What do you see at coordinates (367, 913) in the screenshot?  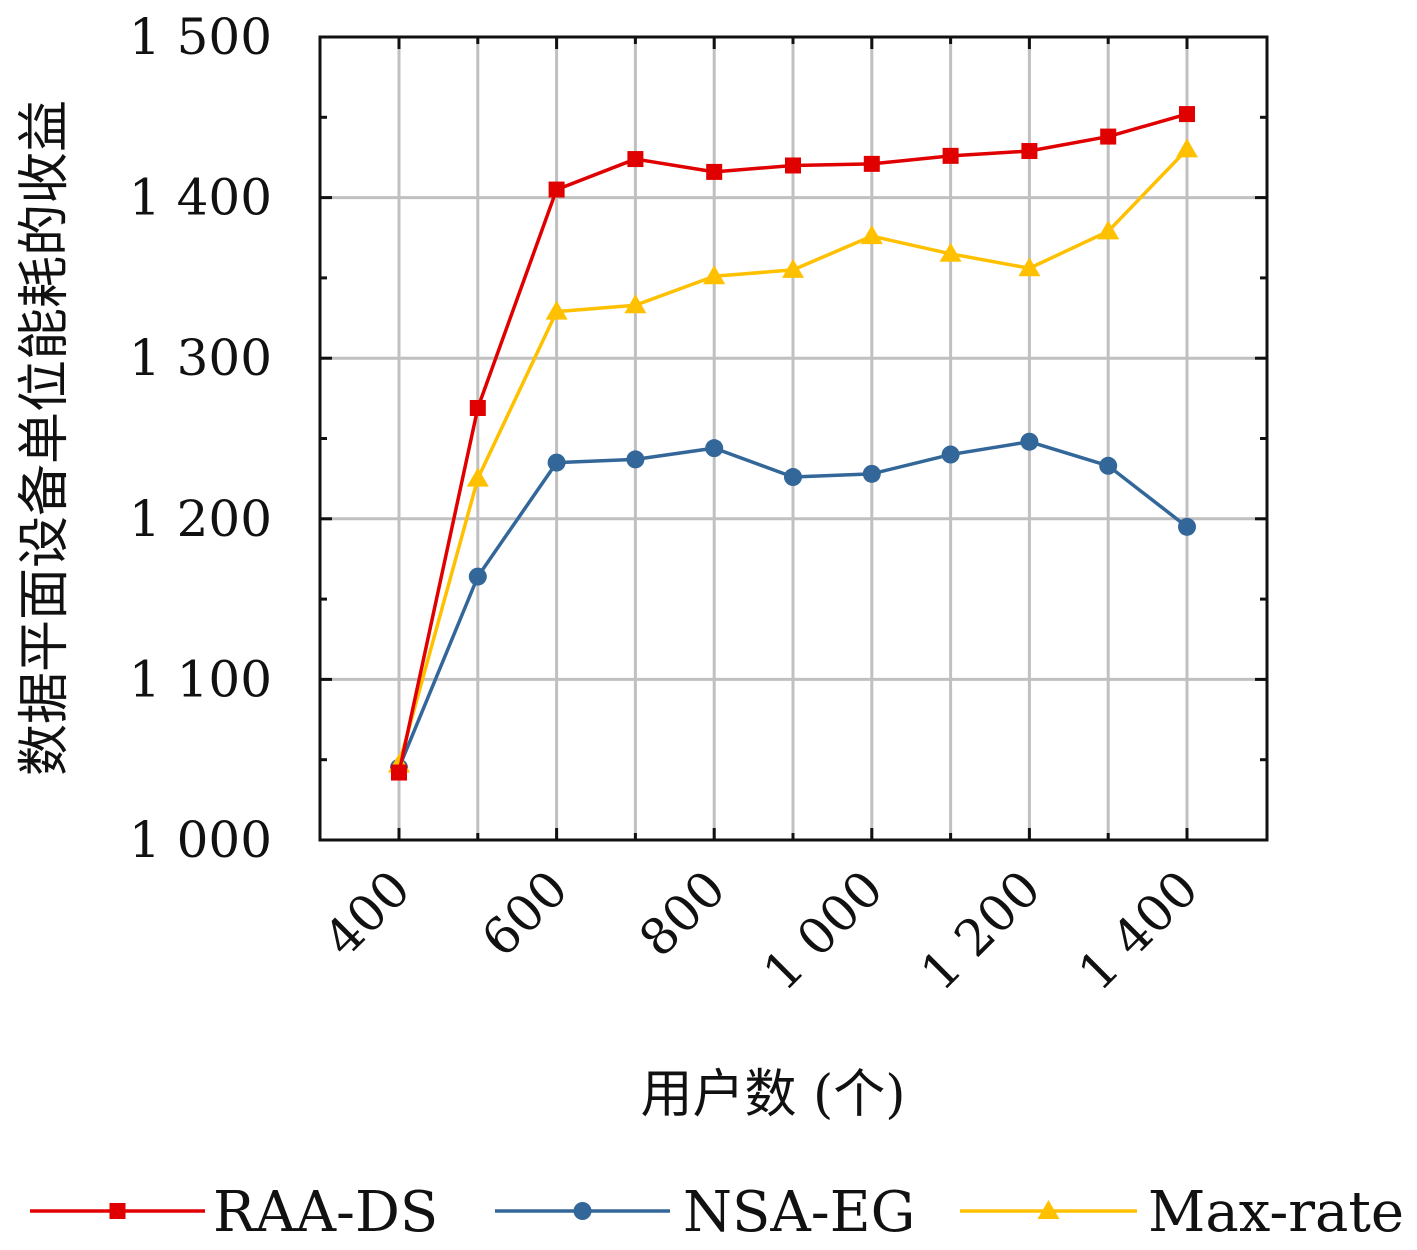 I see `x-tick-label: 400` at bounding box center [367, 913].